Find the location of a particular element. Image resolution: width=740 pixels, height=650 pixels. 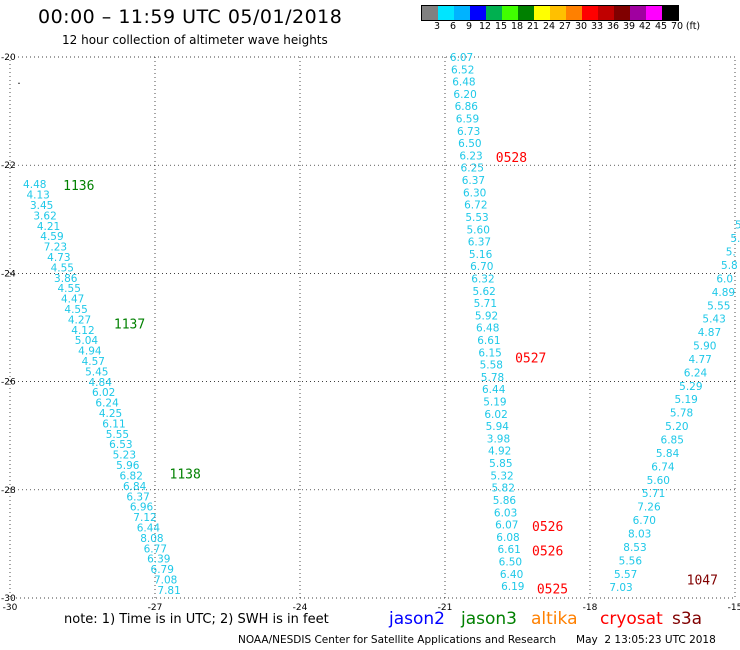

wave-height-value: 4.59 is located at coordinates (51, 237).